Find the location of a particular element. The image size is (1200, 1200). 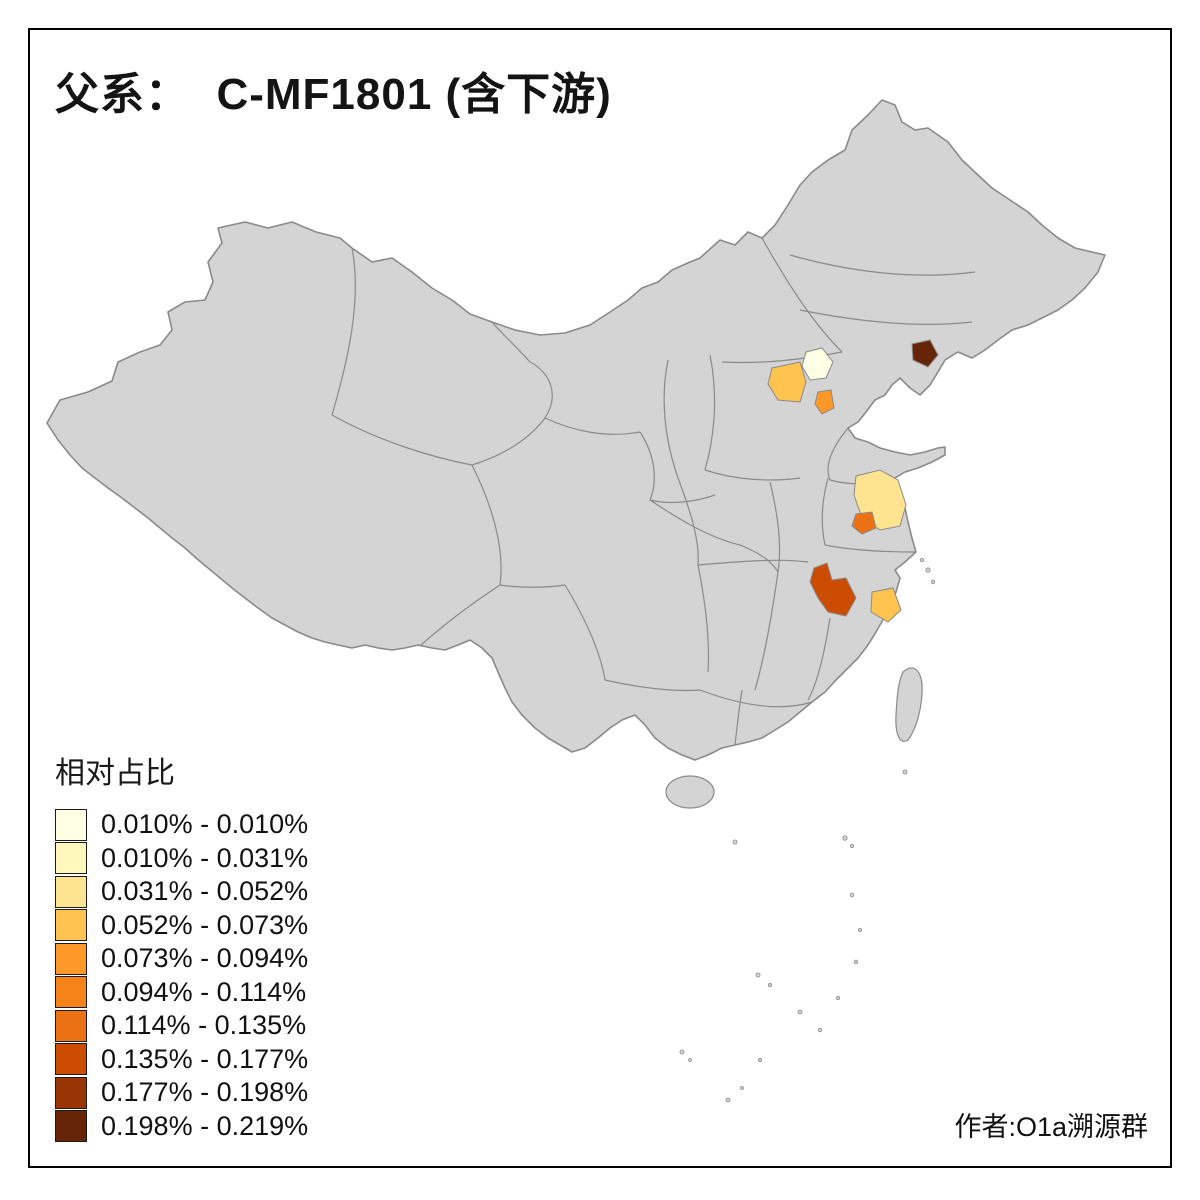

legend-item: 0.114% - 0.135% is located at coordinates (225, 1026).